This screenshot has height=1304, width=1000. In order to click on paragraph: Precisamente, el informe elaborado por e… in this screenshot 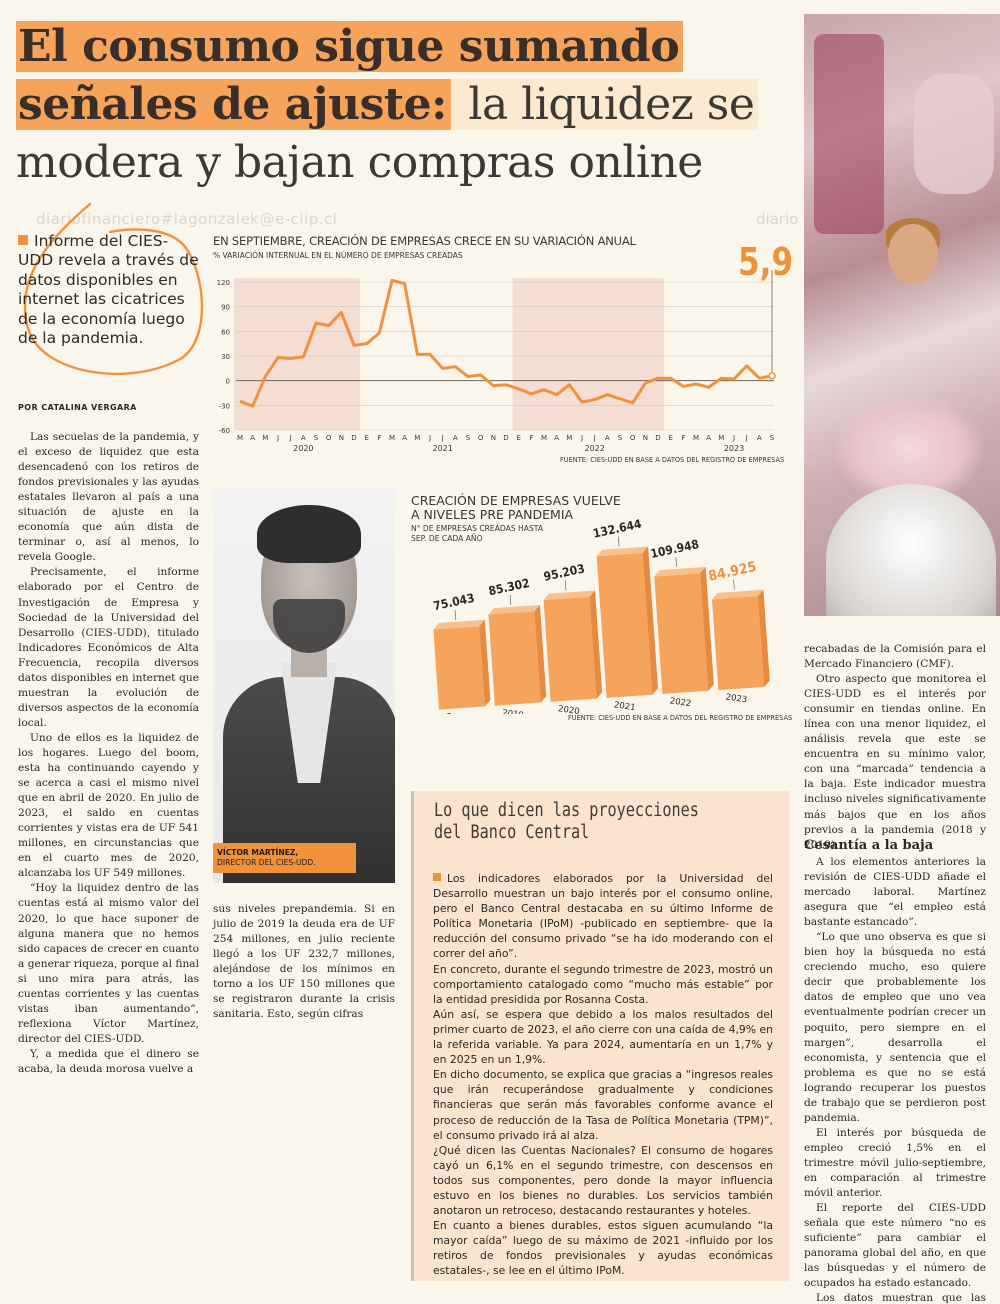, I will do `click(108, 647)`.